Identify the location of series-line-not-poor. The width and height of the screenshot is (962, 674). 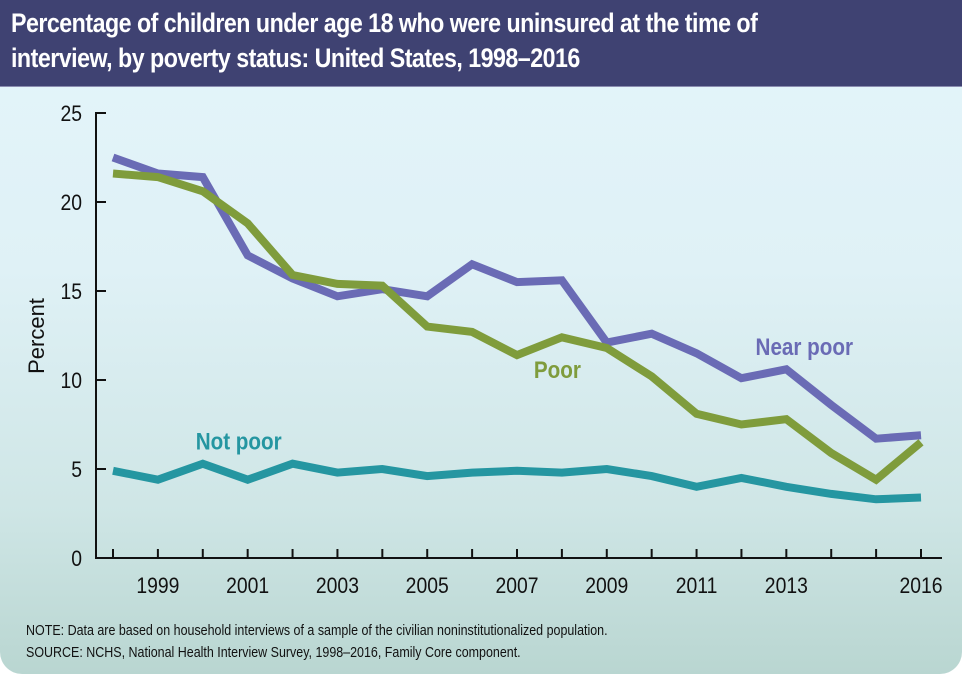
(517, 481).